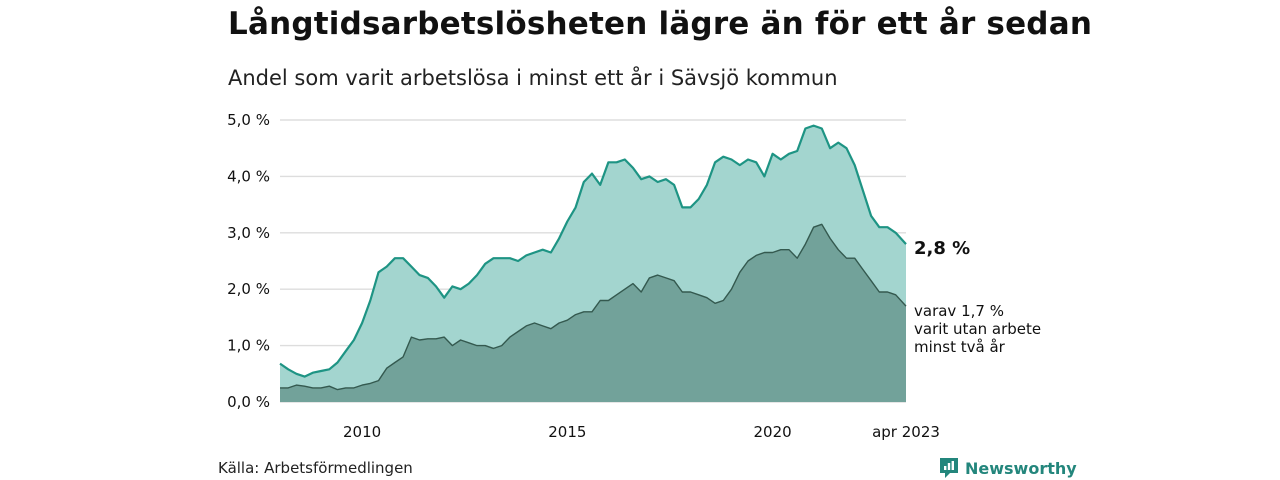 The width and height of the screenshot is (1280, 480). I want to click on newsworthy-logo-icon, so click(949, 468).